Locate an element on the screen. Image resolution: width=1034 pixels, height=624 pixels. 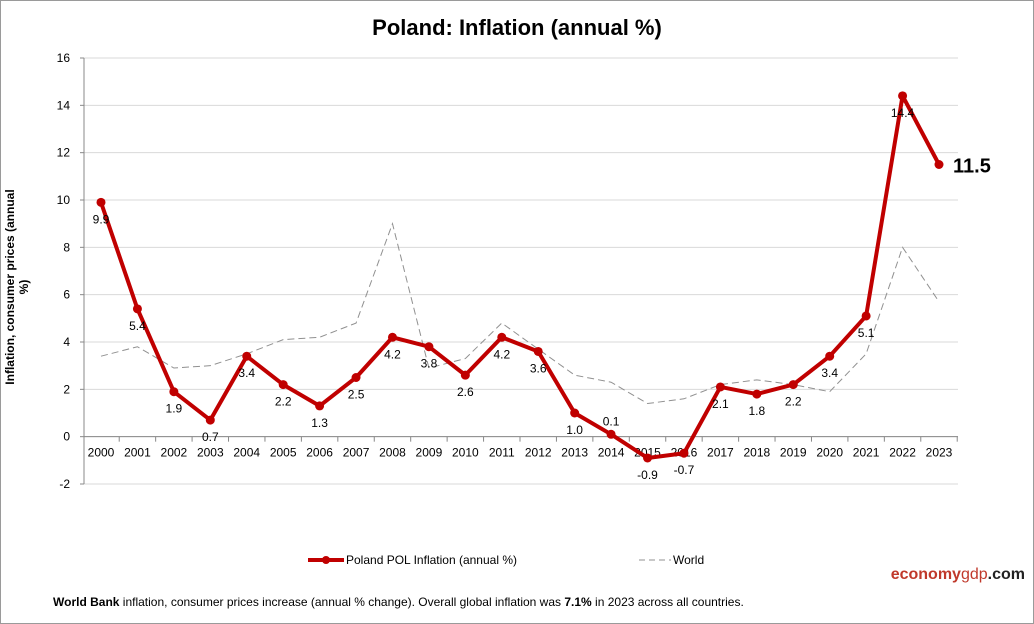
x-tick-label: 2022 is located at coordinates (902, 453).